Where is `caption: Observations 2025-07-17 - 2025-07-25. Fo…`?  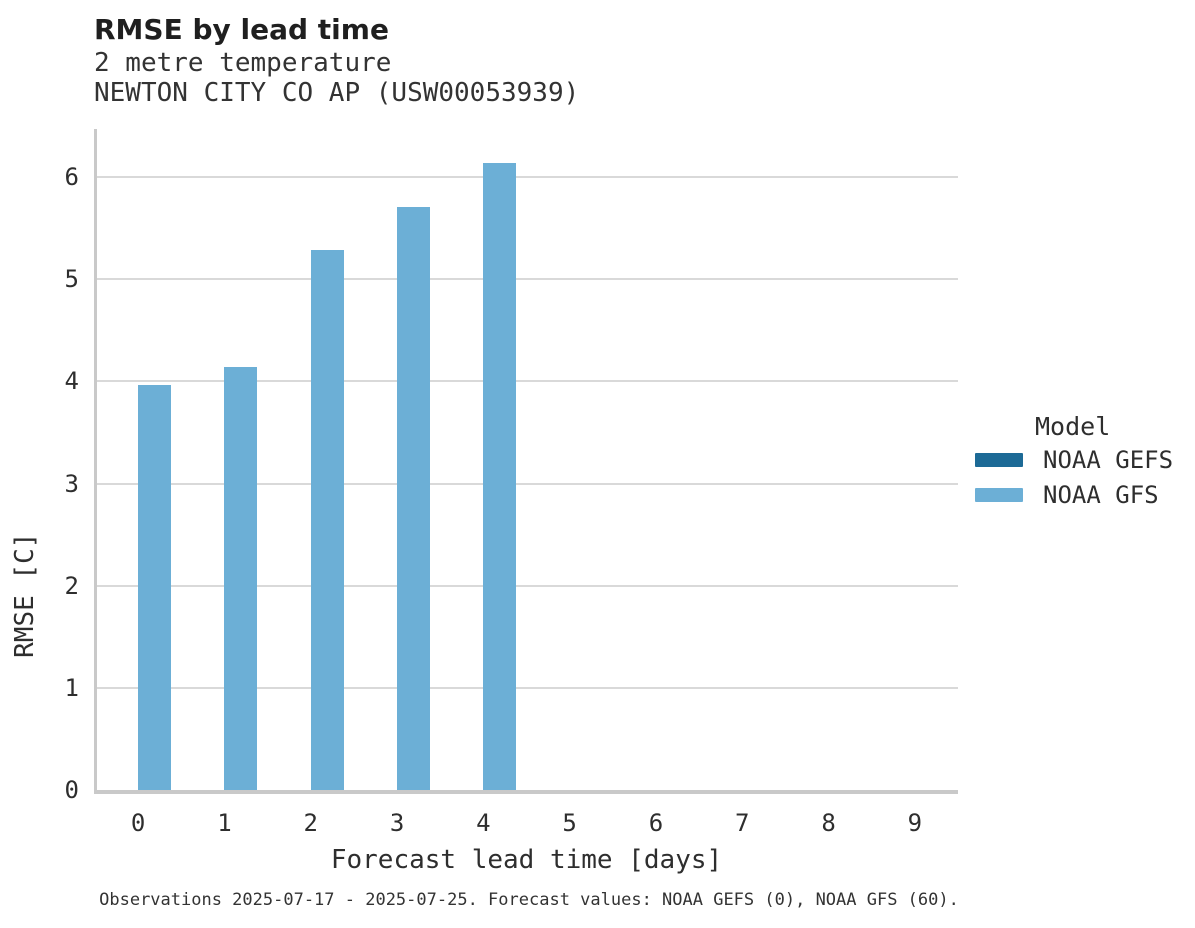 caption: Observations 2025-07-17 - 2025-07-25. Fo… is located at coordinates (529, 900).